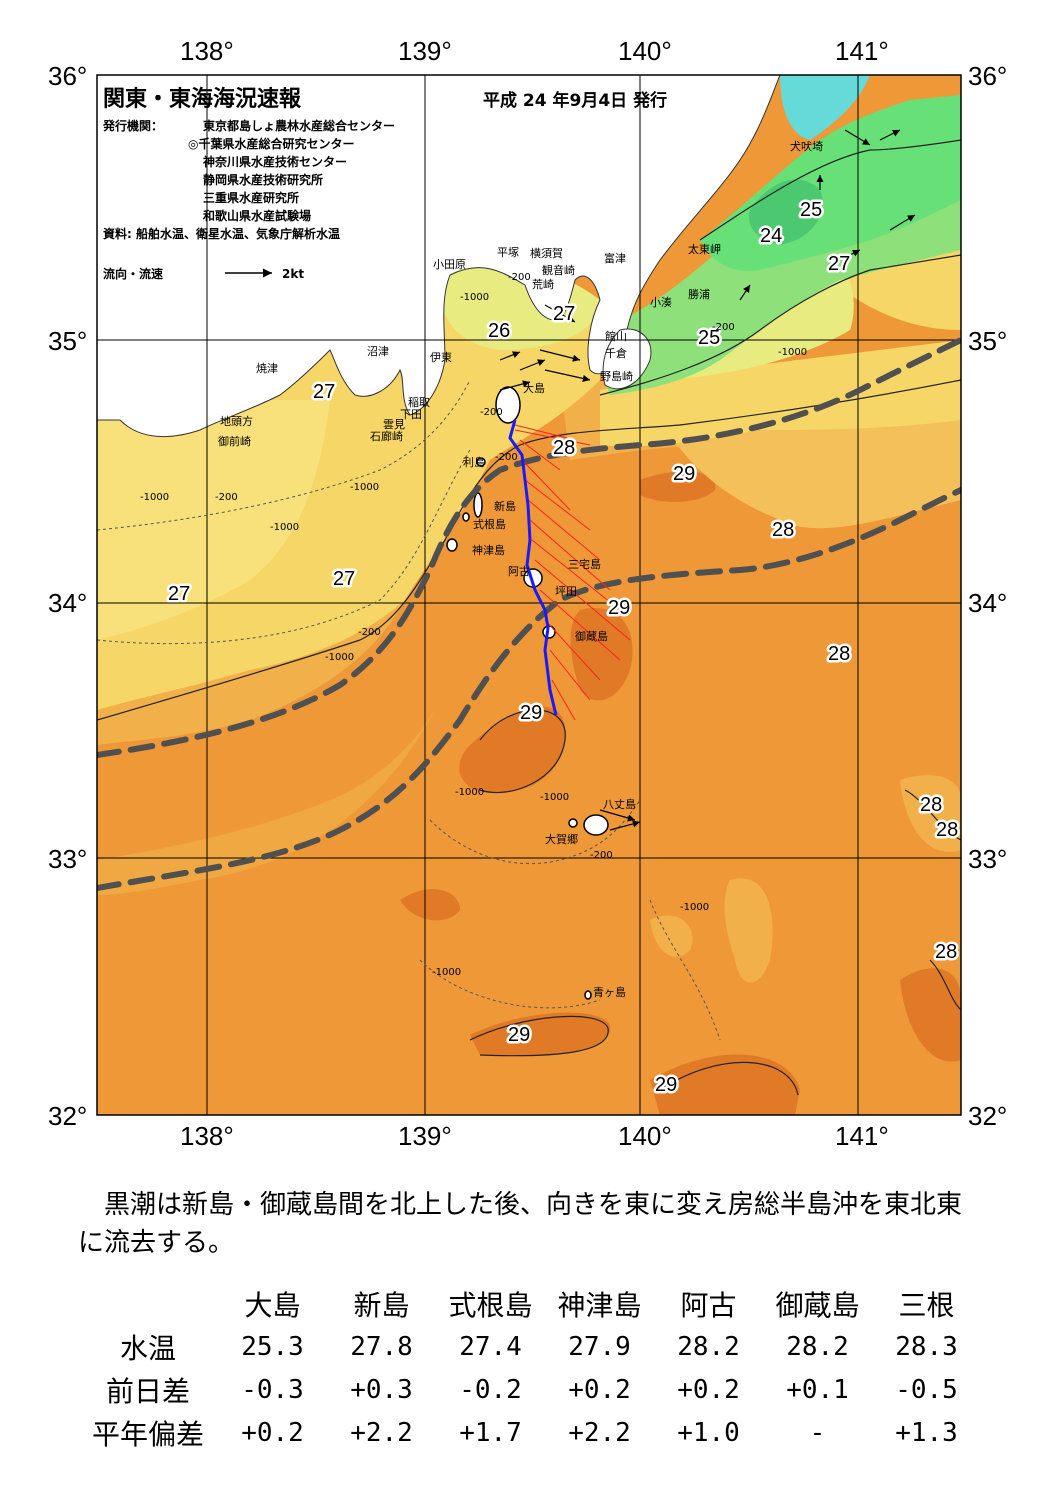 The width and height of the screenshot is (1064, 1503). What do you see at coordinates (271, 143) in the screenshot?
I see `publisher-2: ◎千葉県水産総合研究センター` at bounding box center [271, 143].